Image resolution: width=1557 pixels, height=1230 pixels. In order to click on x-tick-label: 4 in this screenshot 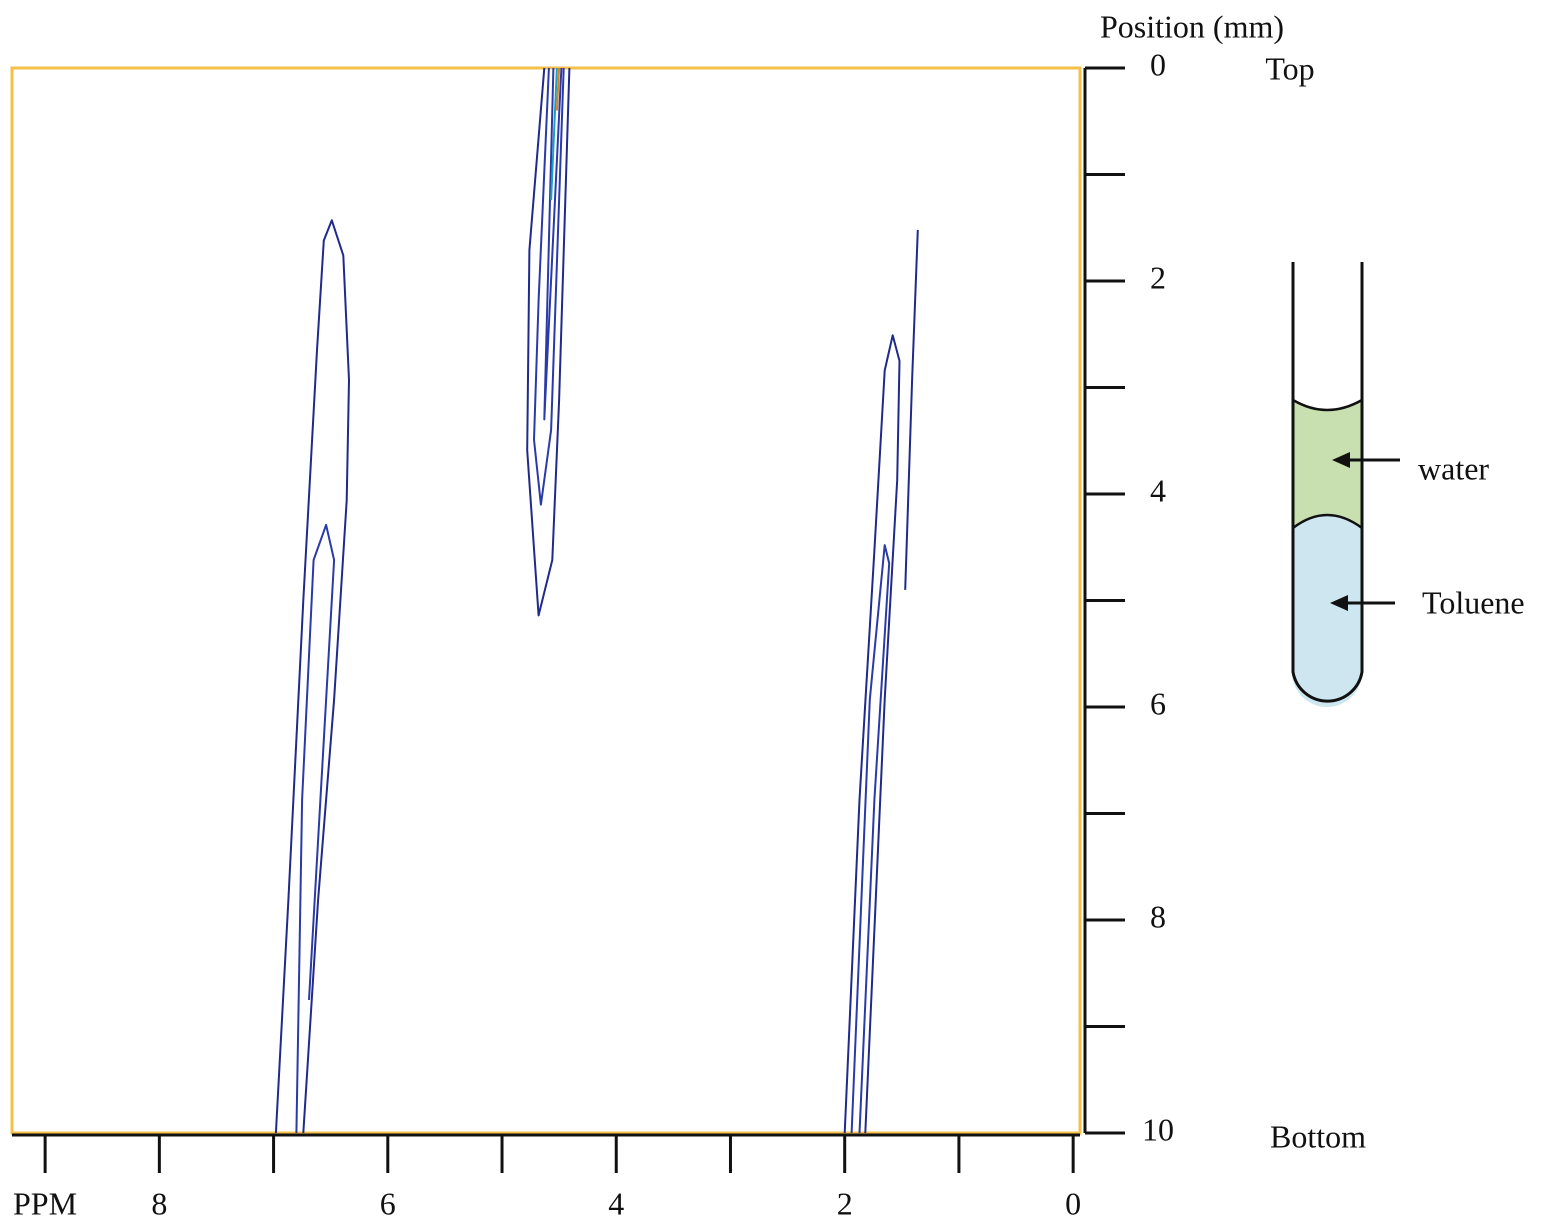, I will do `click(616, 1203)`.